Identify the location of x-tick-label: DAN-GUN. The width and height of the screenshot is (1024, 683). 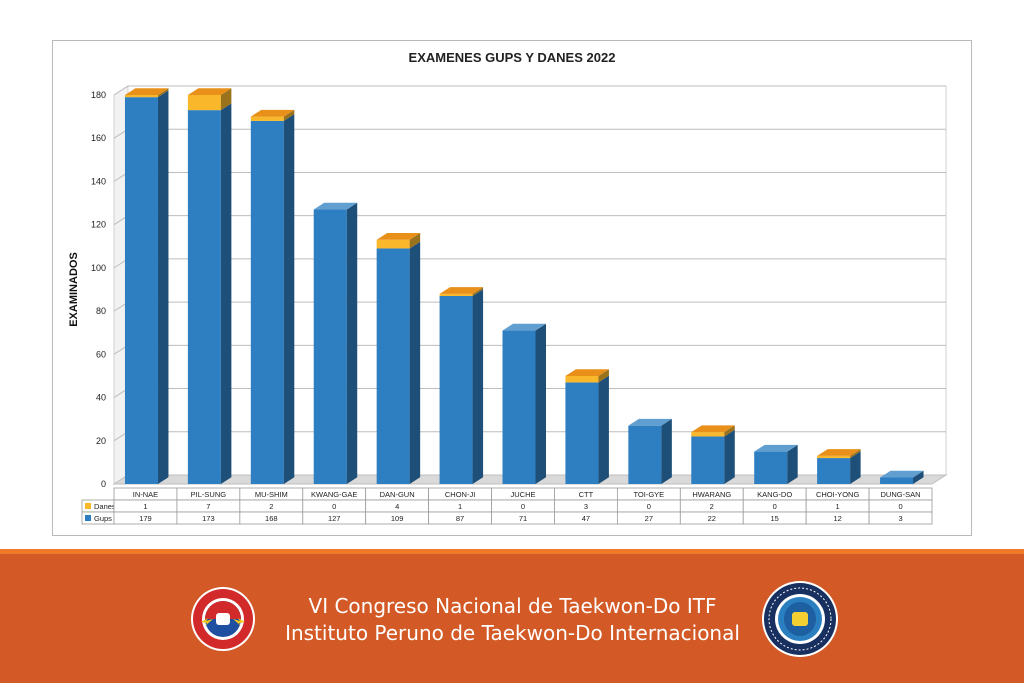
(397, 494).